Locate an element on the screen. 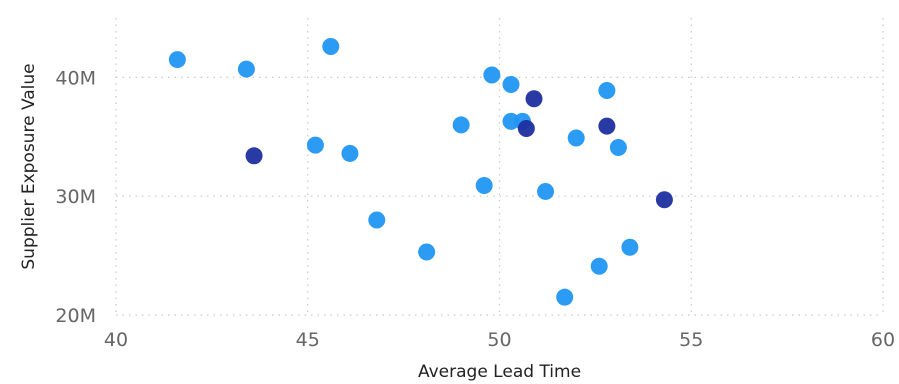 This screenshot has width=899, height=384. x-tick-label: 55 is located at coordinates (691, 340).